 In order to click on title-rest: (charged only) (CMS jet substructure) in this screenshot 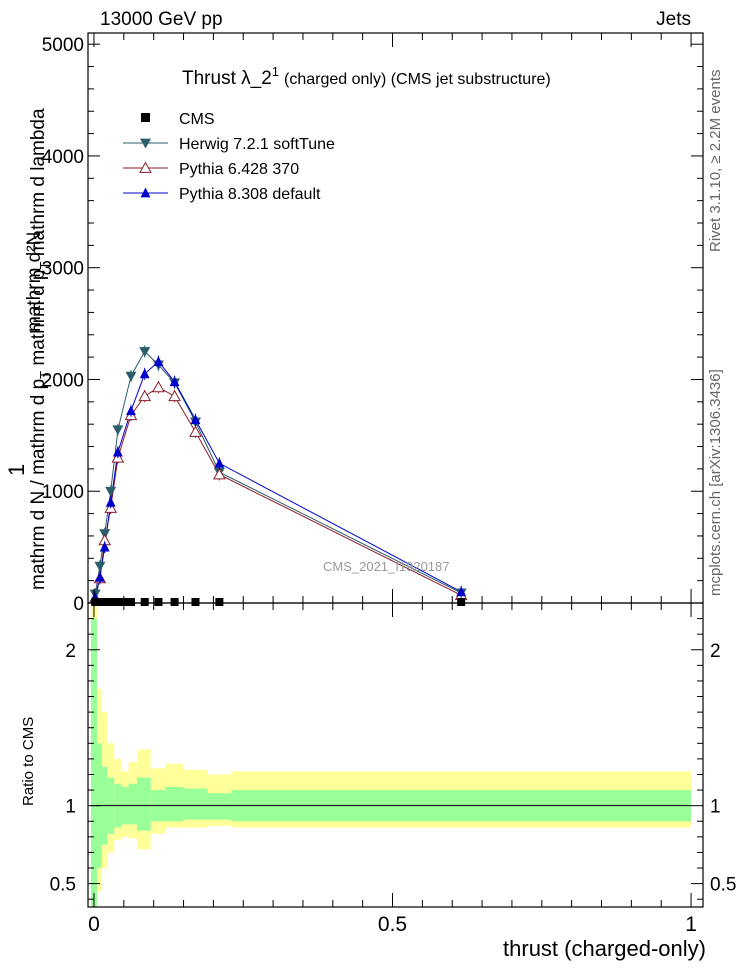, I will do `click(417, 79)`.